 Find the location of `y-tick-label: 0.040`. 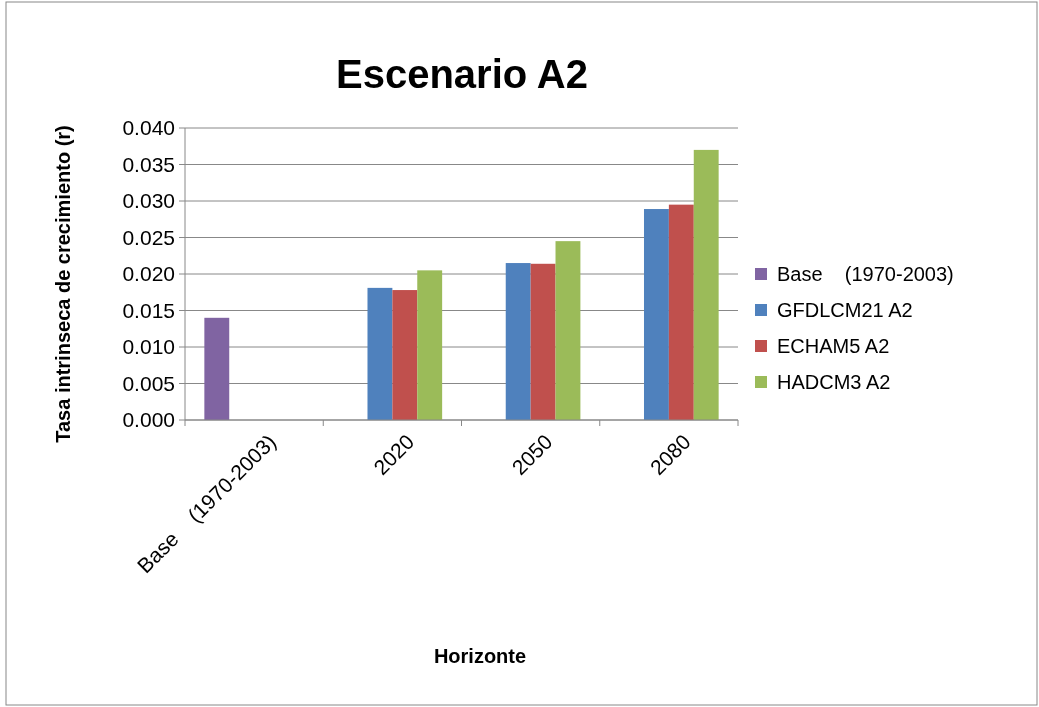

y-tick-label: 0.040 is located at coordinates (148, 128).